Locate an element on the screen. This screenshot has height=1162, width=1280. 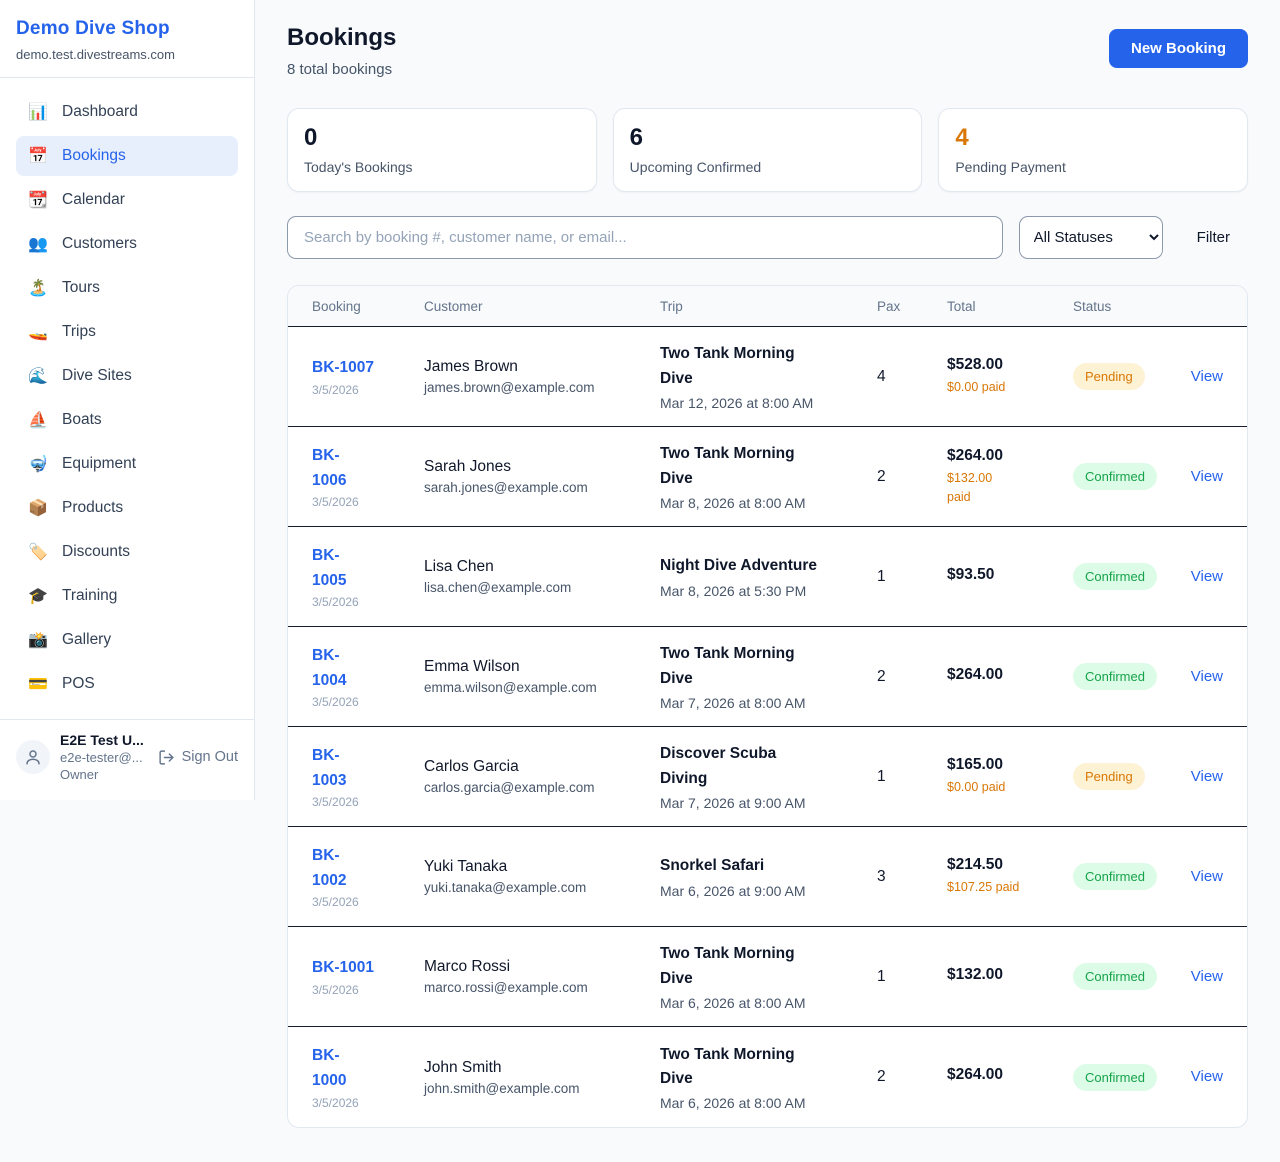
sidebar-item-customers: 👥 Customers is located at coordinates (127, 244).